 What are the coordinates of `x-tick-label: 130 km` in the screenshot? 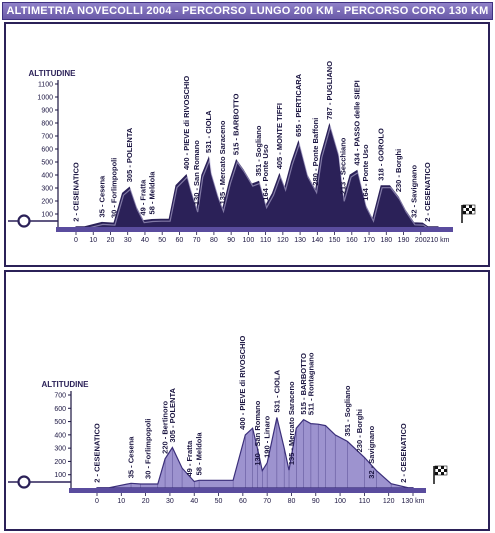 It's located at (413, 501).